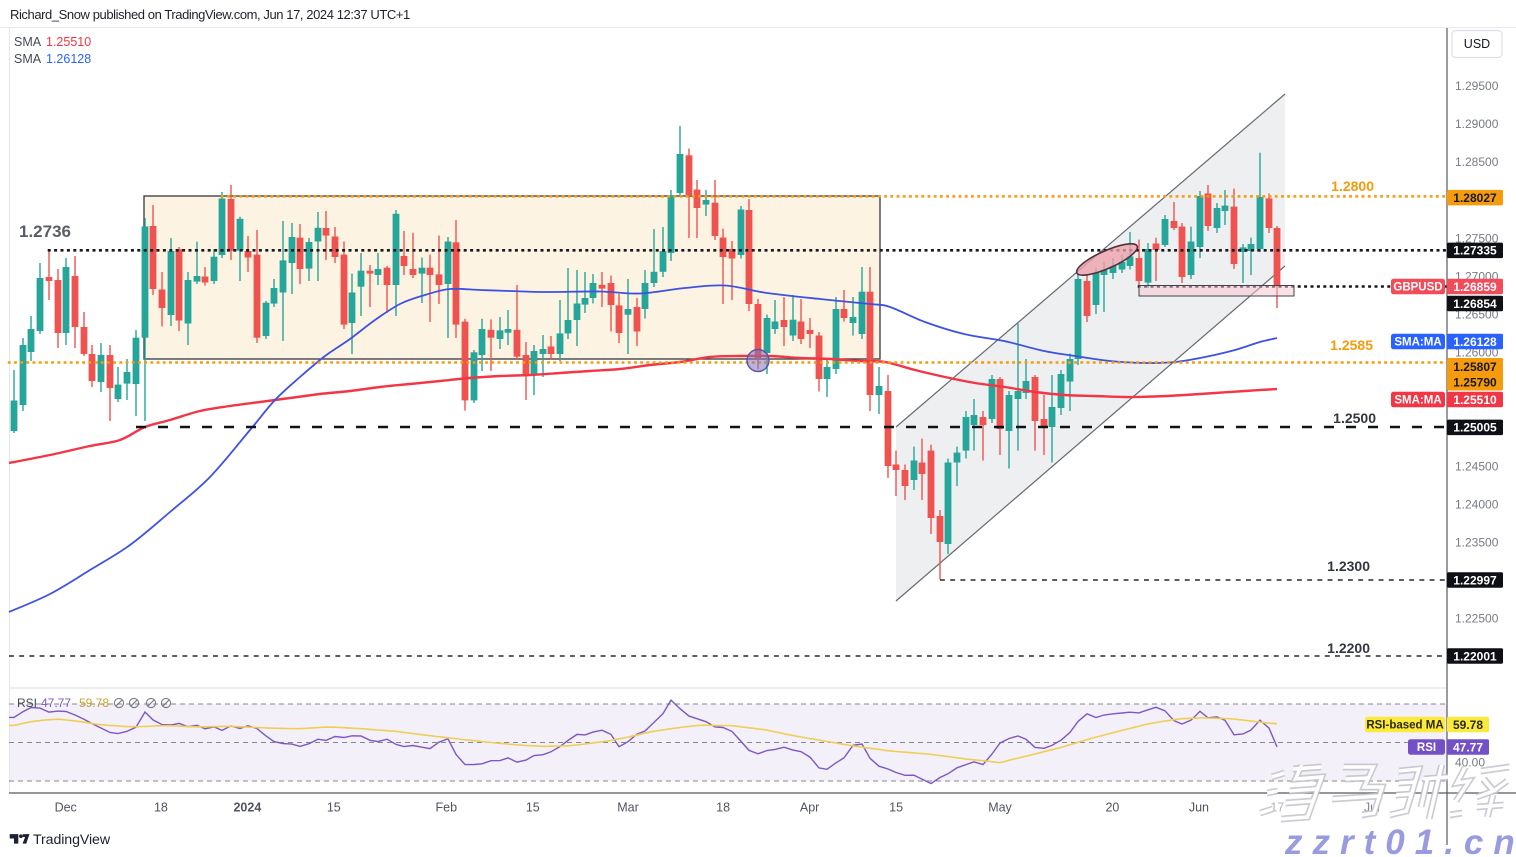 Image resolution: width=1516 pixels, height=857 pixels. What do you see at coordinates (447, 808) in the screenshot?
I see `svg-text: Feb` at bounding box center [447, 808].